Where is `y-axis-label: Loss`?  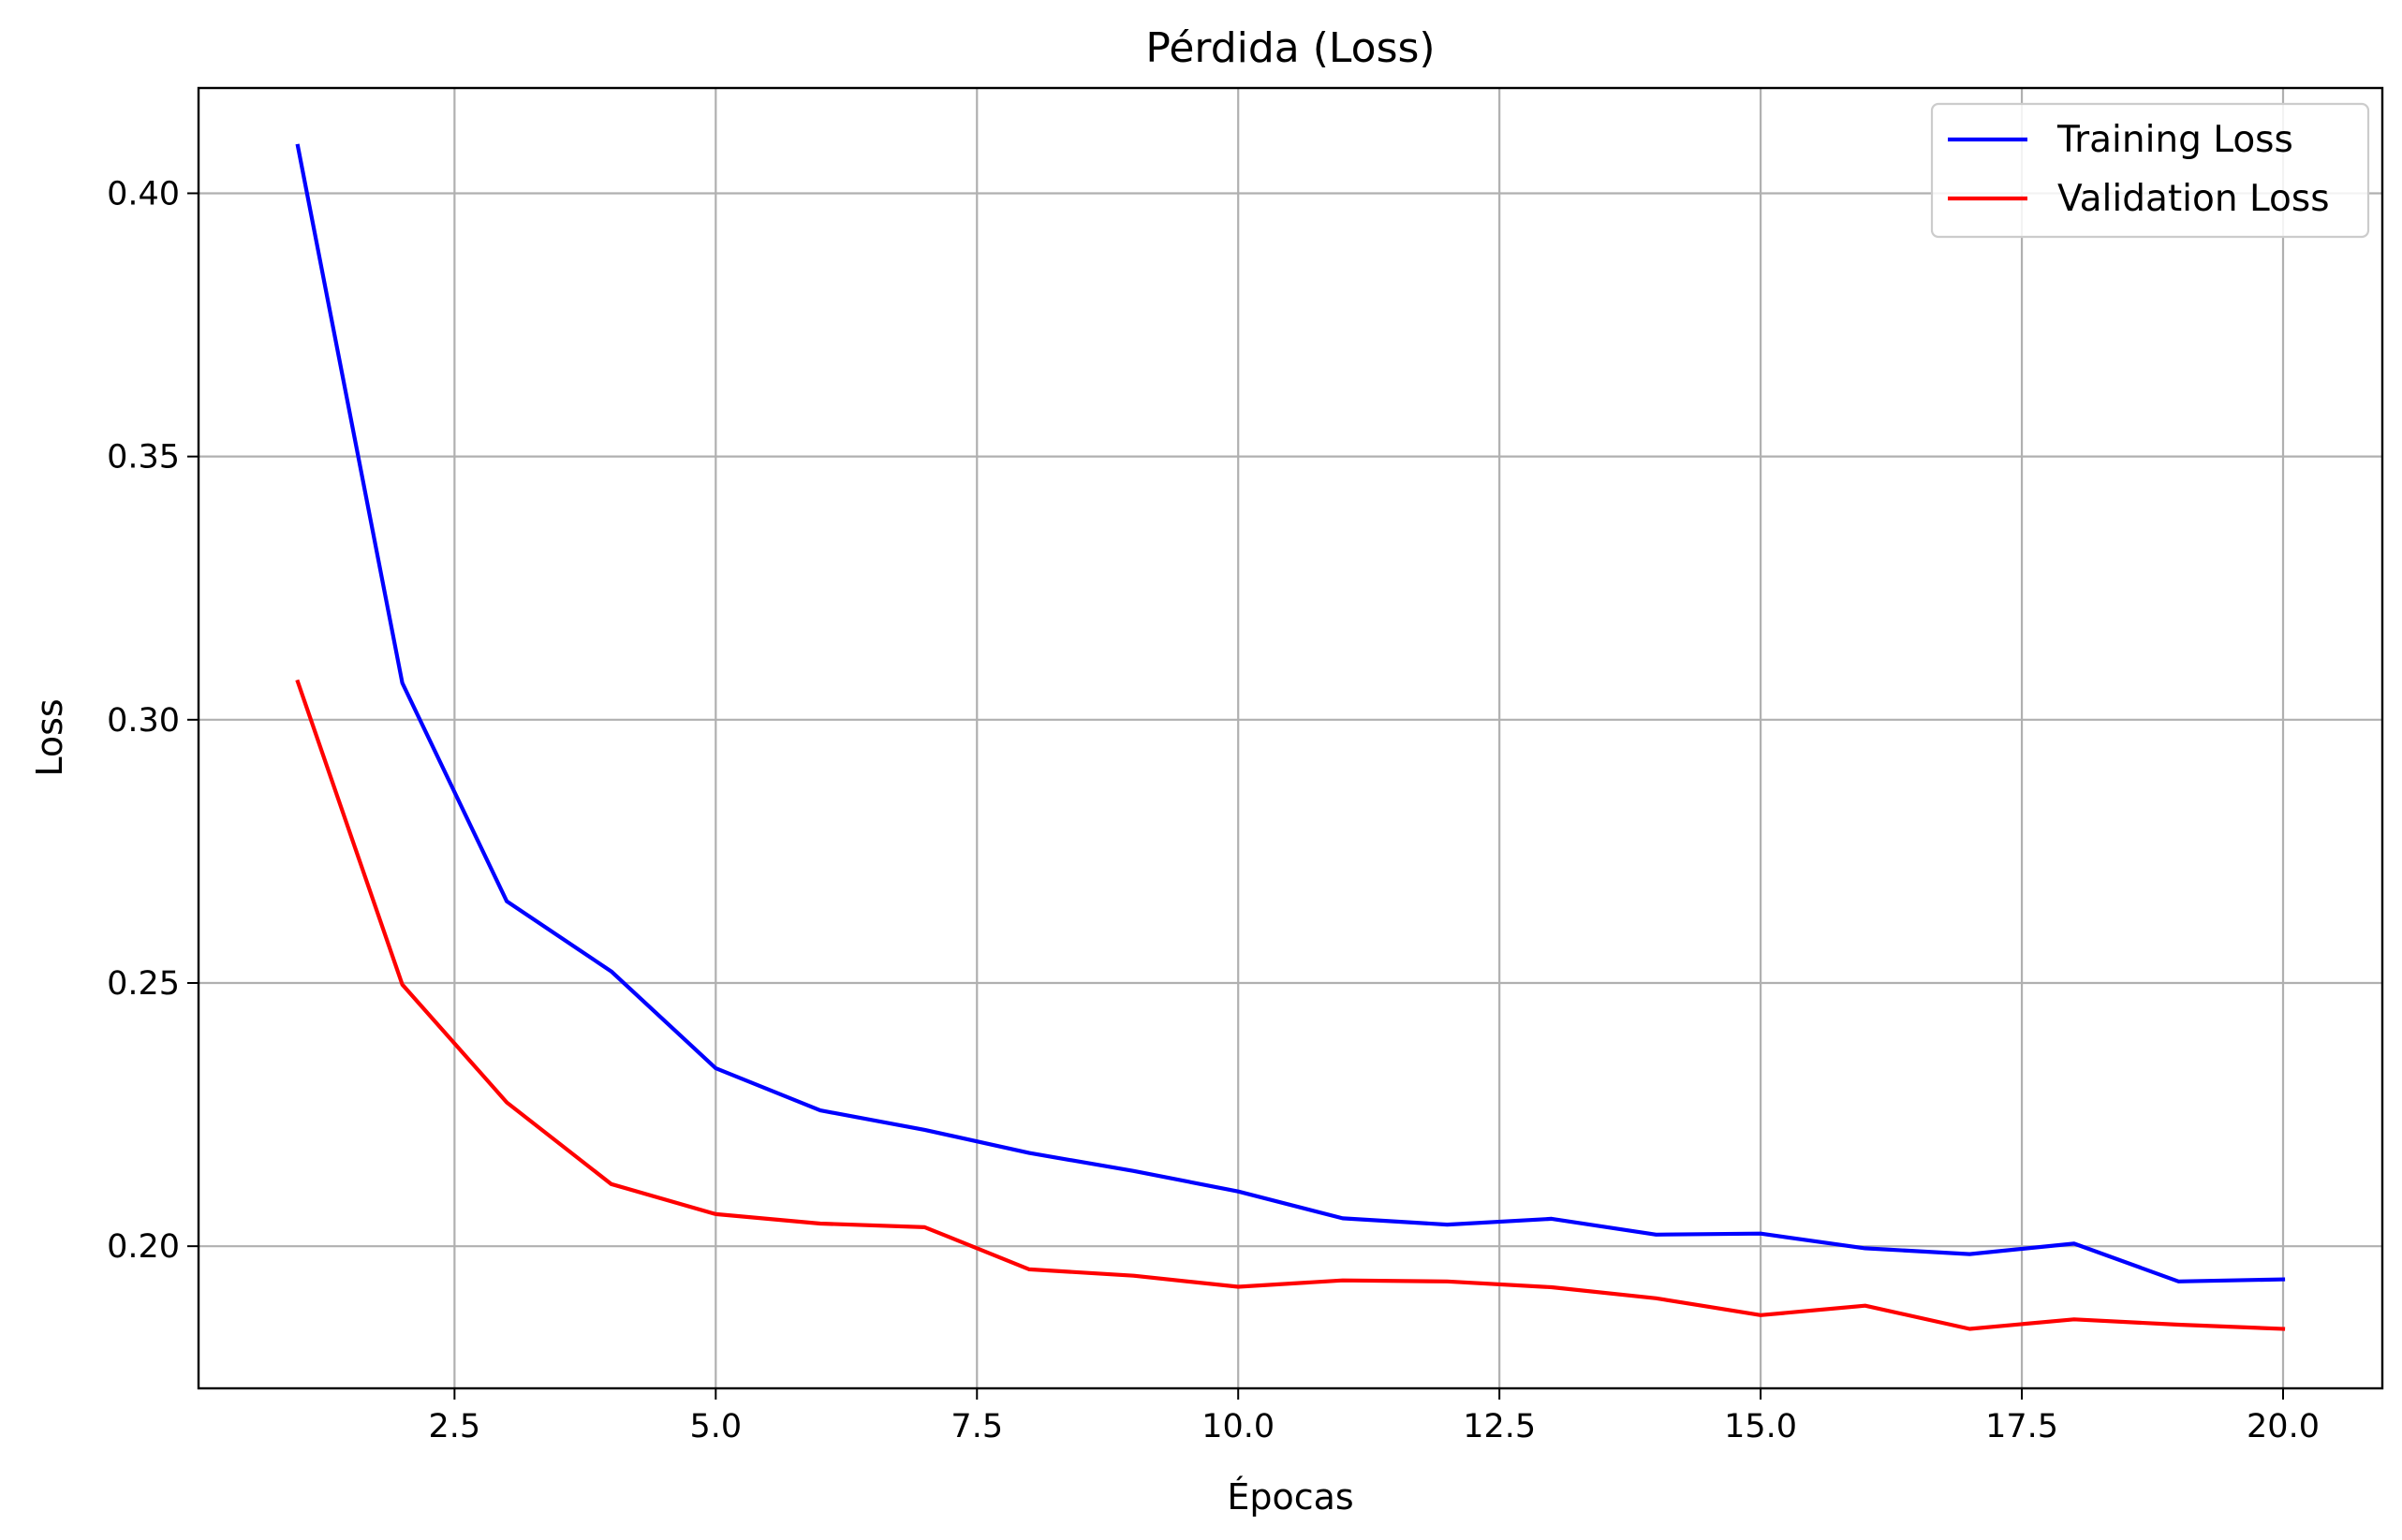 y-axis-label: Loss is located at coordinates (50, 737).